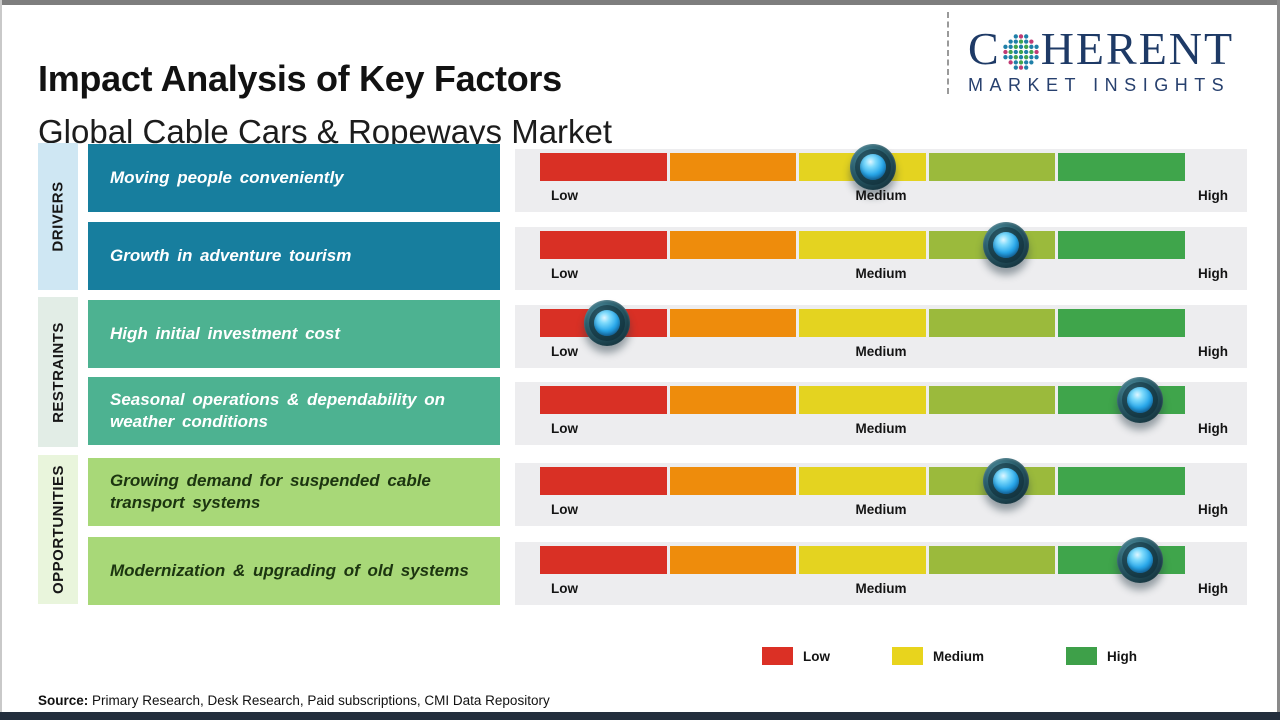 Image resolution: width=1280 pixels, height=720 pixels. What do you see at coordinates (1099, 85) in the screenshot?
I see `logo-tagline: MARKET INSIGHTS` at bounding box center [1099, 85].